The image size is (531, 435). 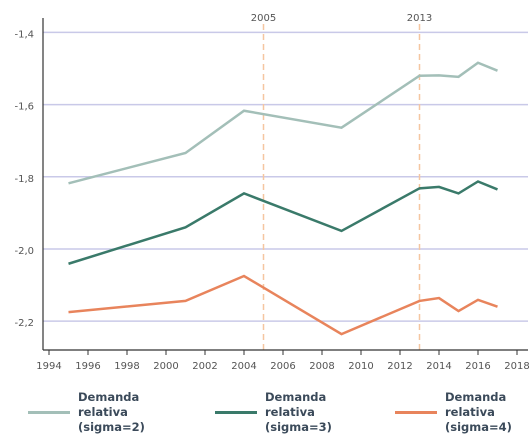 I want to click on legend-label: Demanda relativa (sigma=4), so click(x=478, y=412).